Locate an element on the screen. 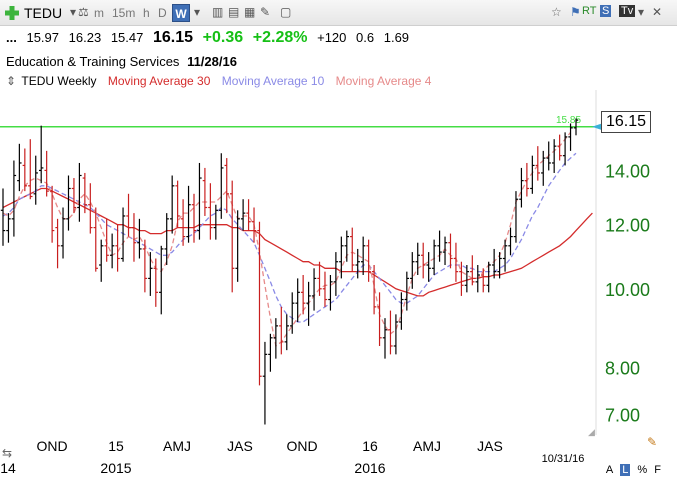 This screenshot has width=677, height=481. add-symbol-icon is located at coordinates (12, 13).